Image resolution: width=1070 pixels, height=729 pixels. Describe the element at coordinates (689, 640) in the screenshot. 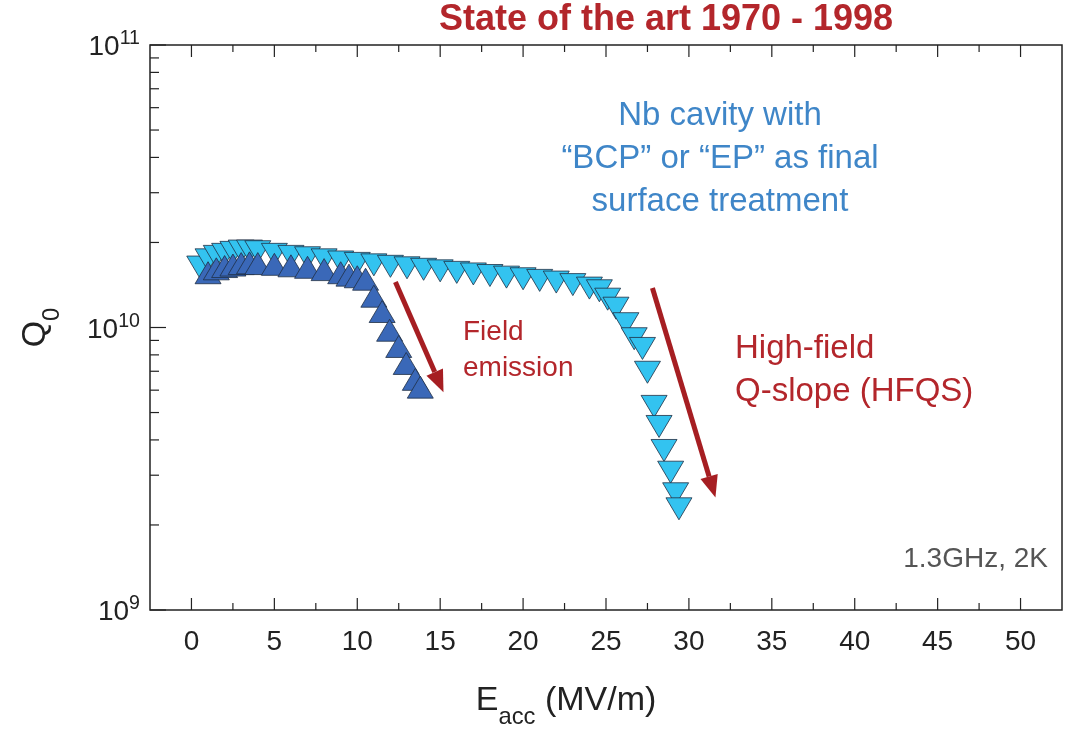

I see `x-tick-label: 30` at that location.